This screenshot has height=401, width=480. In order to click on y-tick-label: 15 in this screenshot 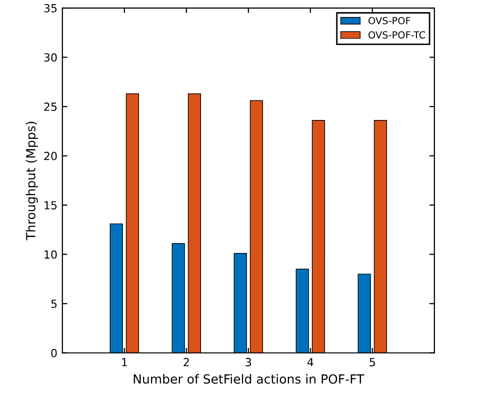, I will do `click(50, 205)`.